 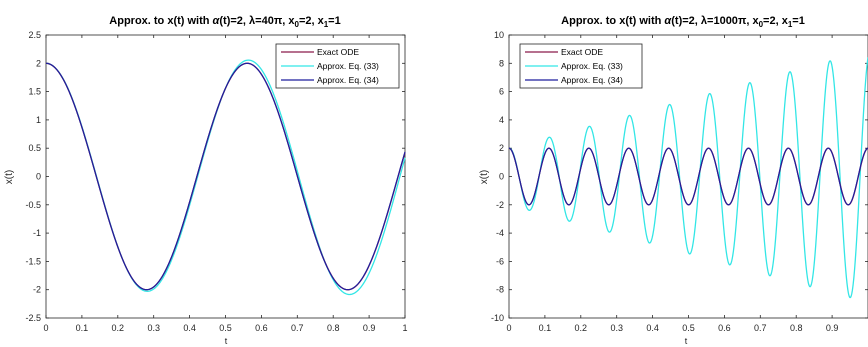 What do you see at coordinates (499, 35) in the screenshot?
I see `chart-2-y-tick-label: 10` at bounding box center [499, 35].